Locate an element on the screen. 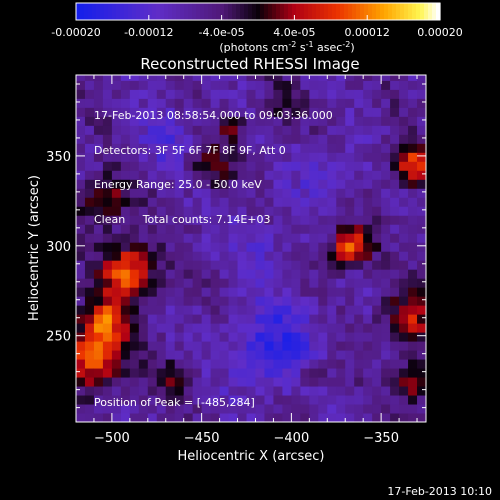  x-axis-label: Heliocentric X (arcsec) is located at coordinates (251, 456).